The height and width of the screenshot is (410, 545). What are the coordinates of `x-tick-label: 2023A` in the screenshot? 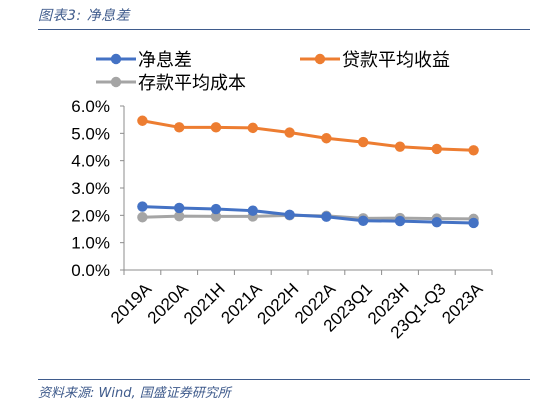 It's located at (462, 303).